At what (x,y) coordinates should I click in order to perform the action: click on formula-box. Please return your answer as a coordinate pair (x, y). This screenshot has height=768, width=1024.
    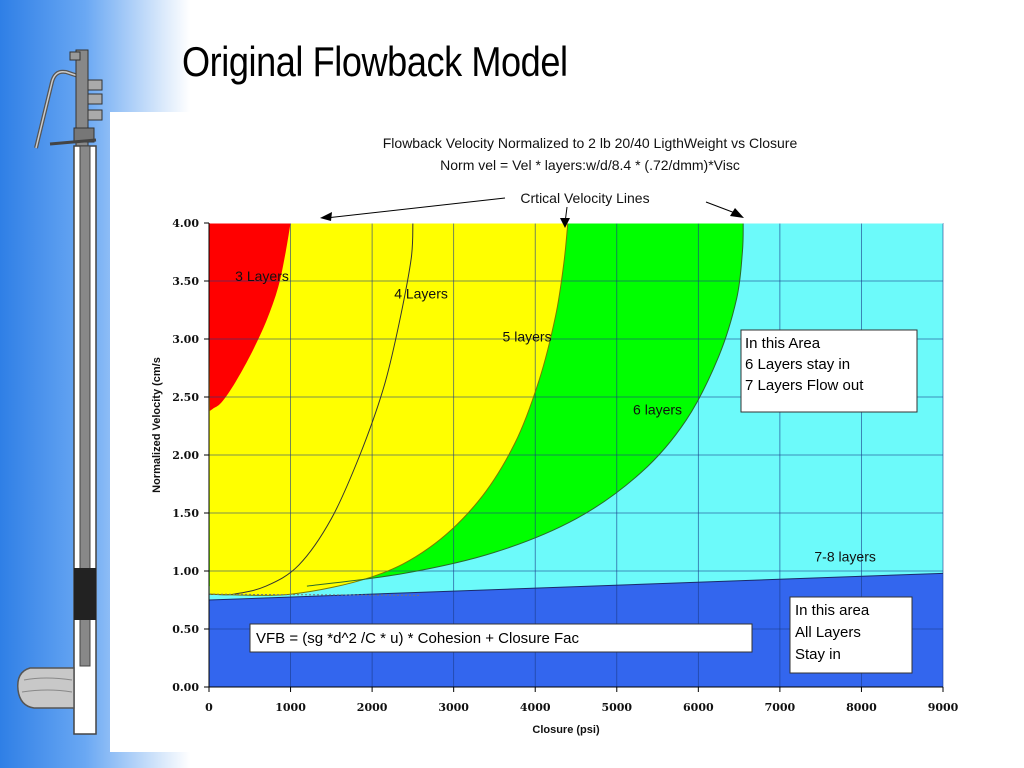
    Looking at the image, I should click on (501, 638).